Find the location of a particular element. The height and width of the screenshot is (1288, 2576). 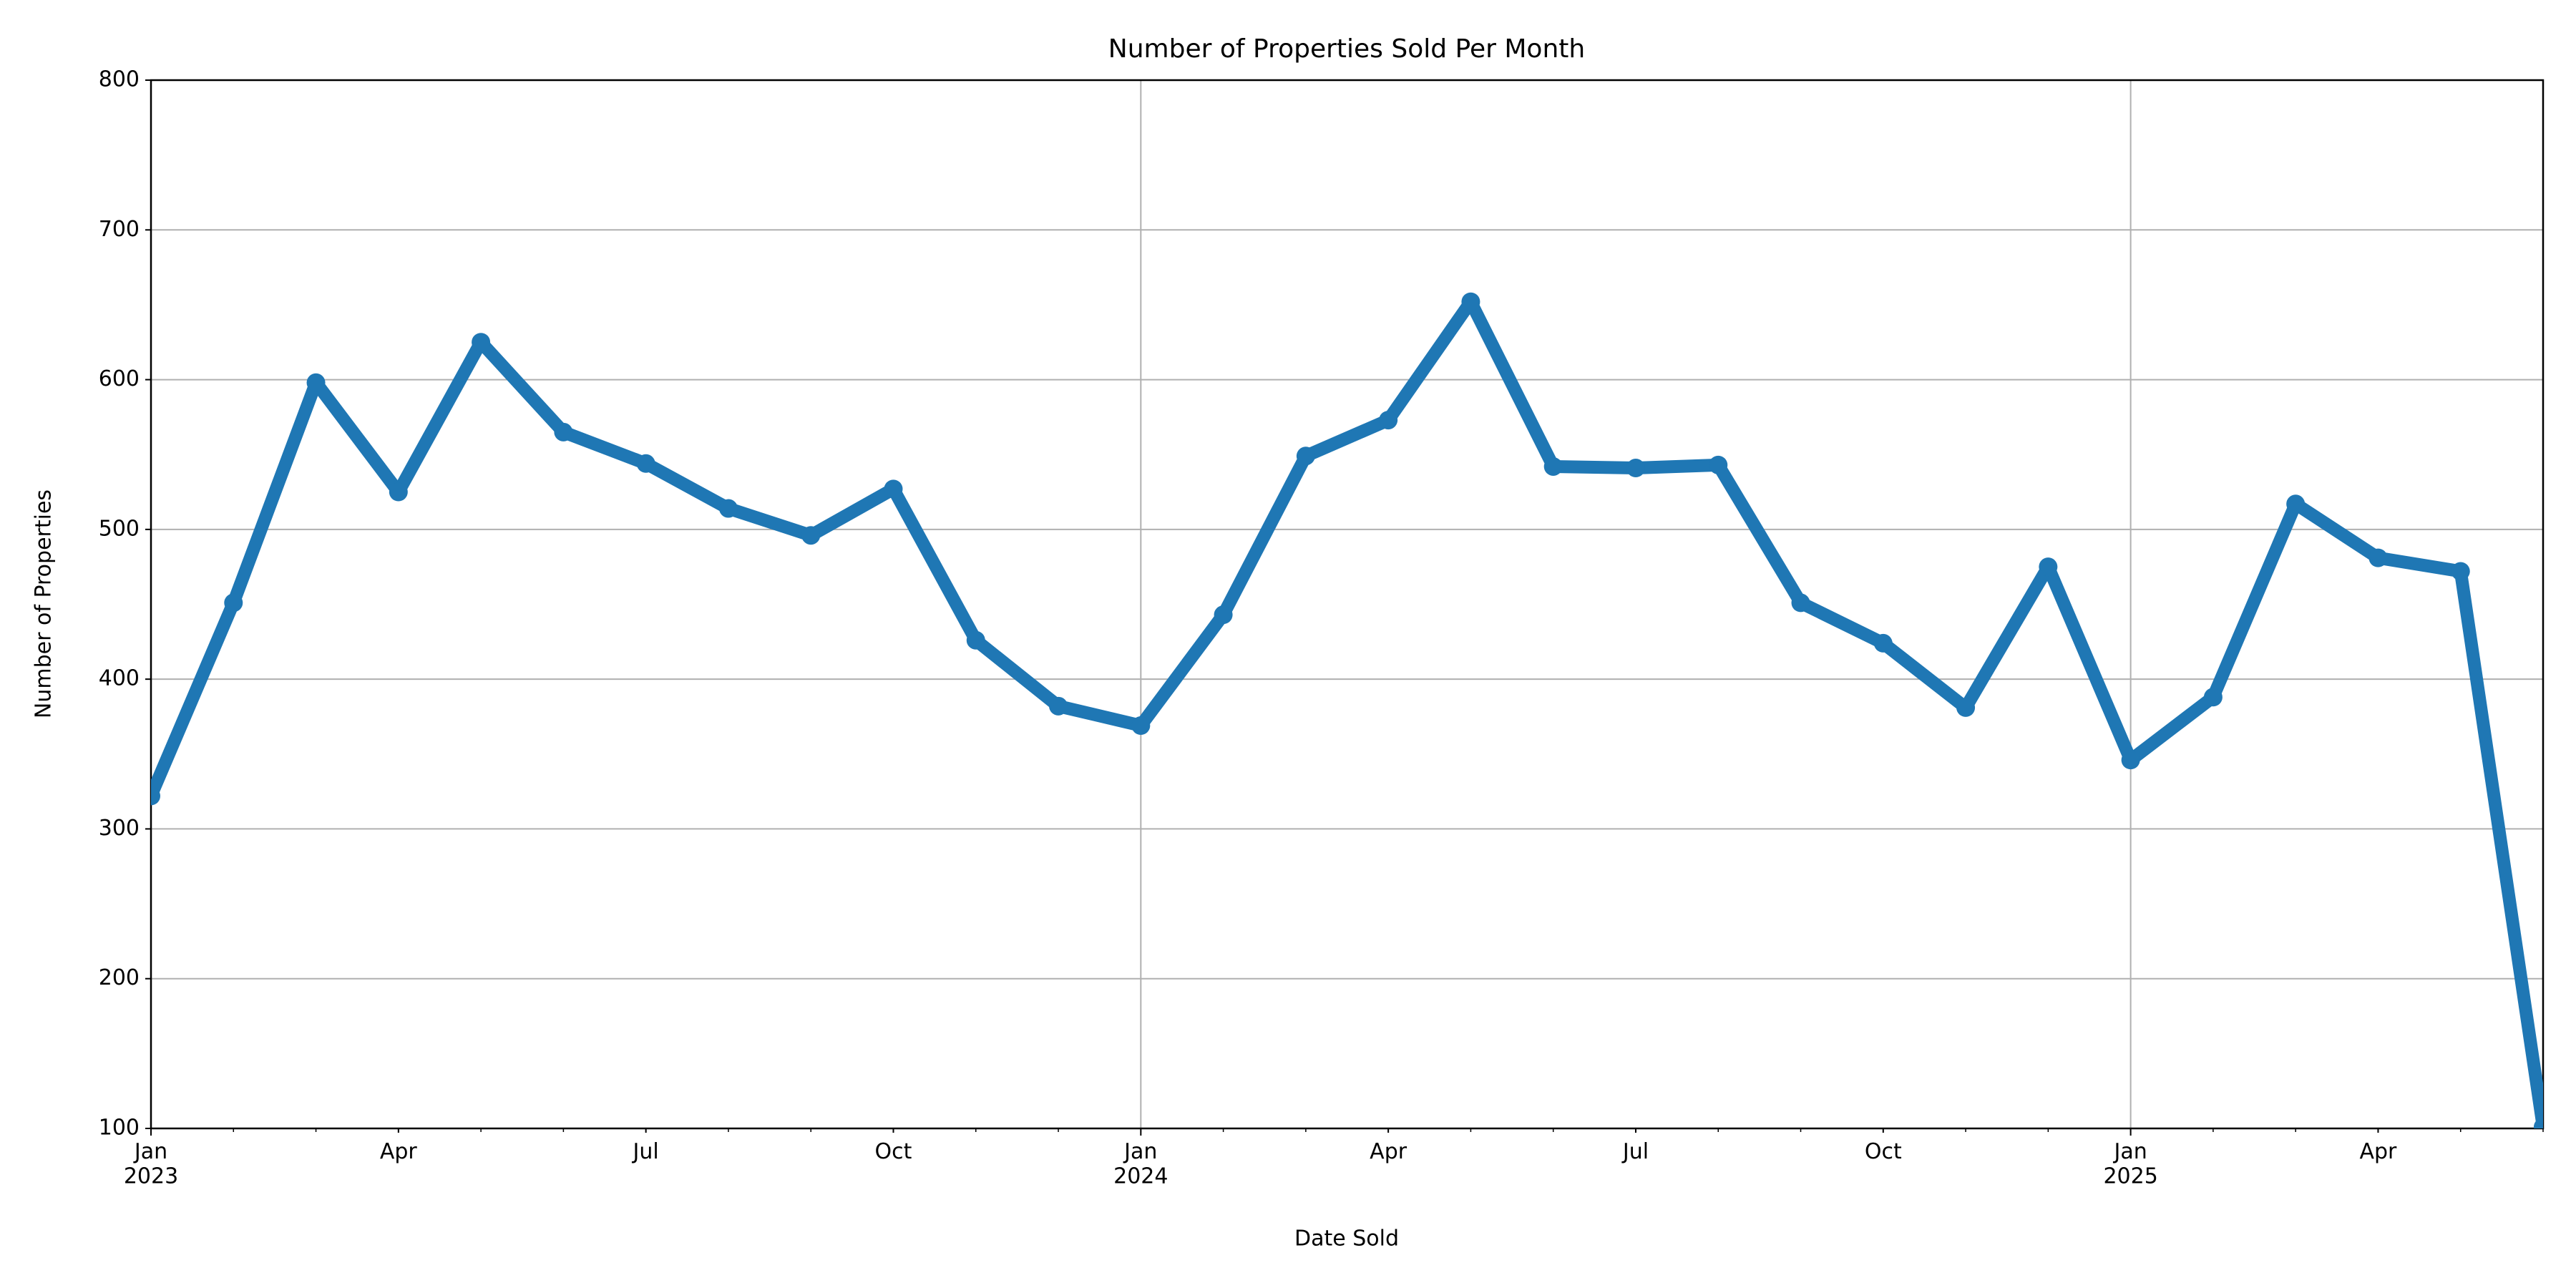

x-tick-label: Jan 2025 is located at coordinates (2130, 1164).